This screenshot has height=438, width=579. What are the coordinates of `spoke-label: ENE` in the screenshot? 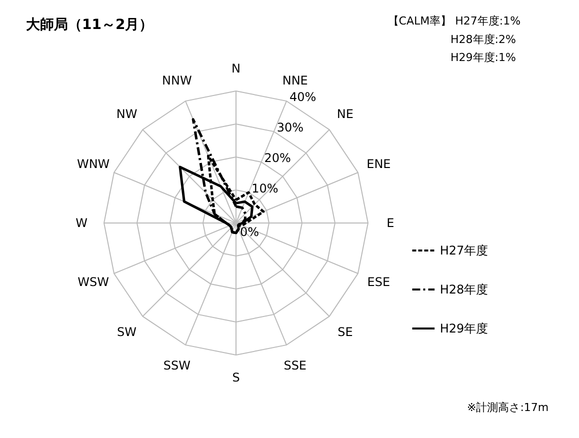 It's located at (378, 163).